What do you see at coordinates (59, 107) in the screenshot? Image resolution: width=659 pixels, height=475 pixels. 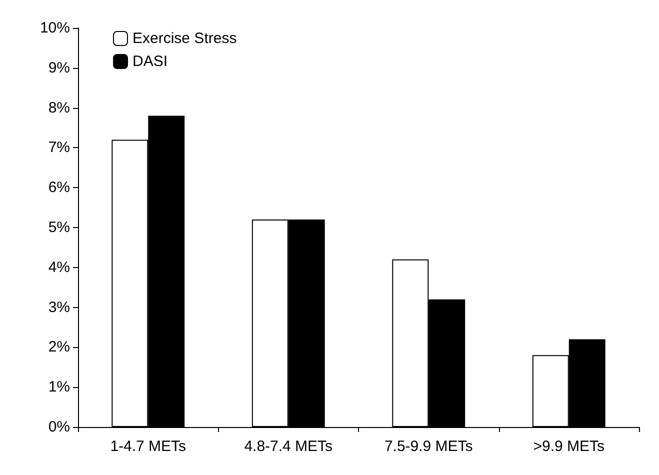 I see `y-tick-label: 8%` at bounding box center [59, 107].